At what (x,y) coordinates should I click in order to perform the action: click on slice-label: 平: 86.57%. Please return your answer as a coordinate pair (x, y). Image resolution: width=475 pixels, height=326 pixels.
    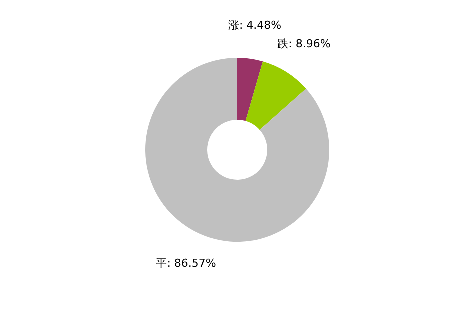
    Looking at the image, I should click on (186, 263).